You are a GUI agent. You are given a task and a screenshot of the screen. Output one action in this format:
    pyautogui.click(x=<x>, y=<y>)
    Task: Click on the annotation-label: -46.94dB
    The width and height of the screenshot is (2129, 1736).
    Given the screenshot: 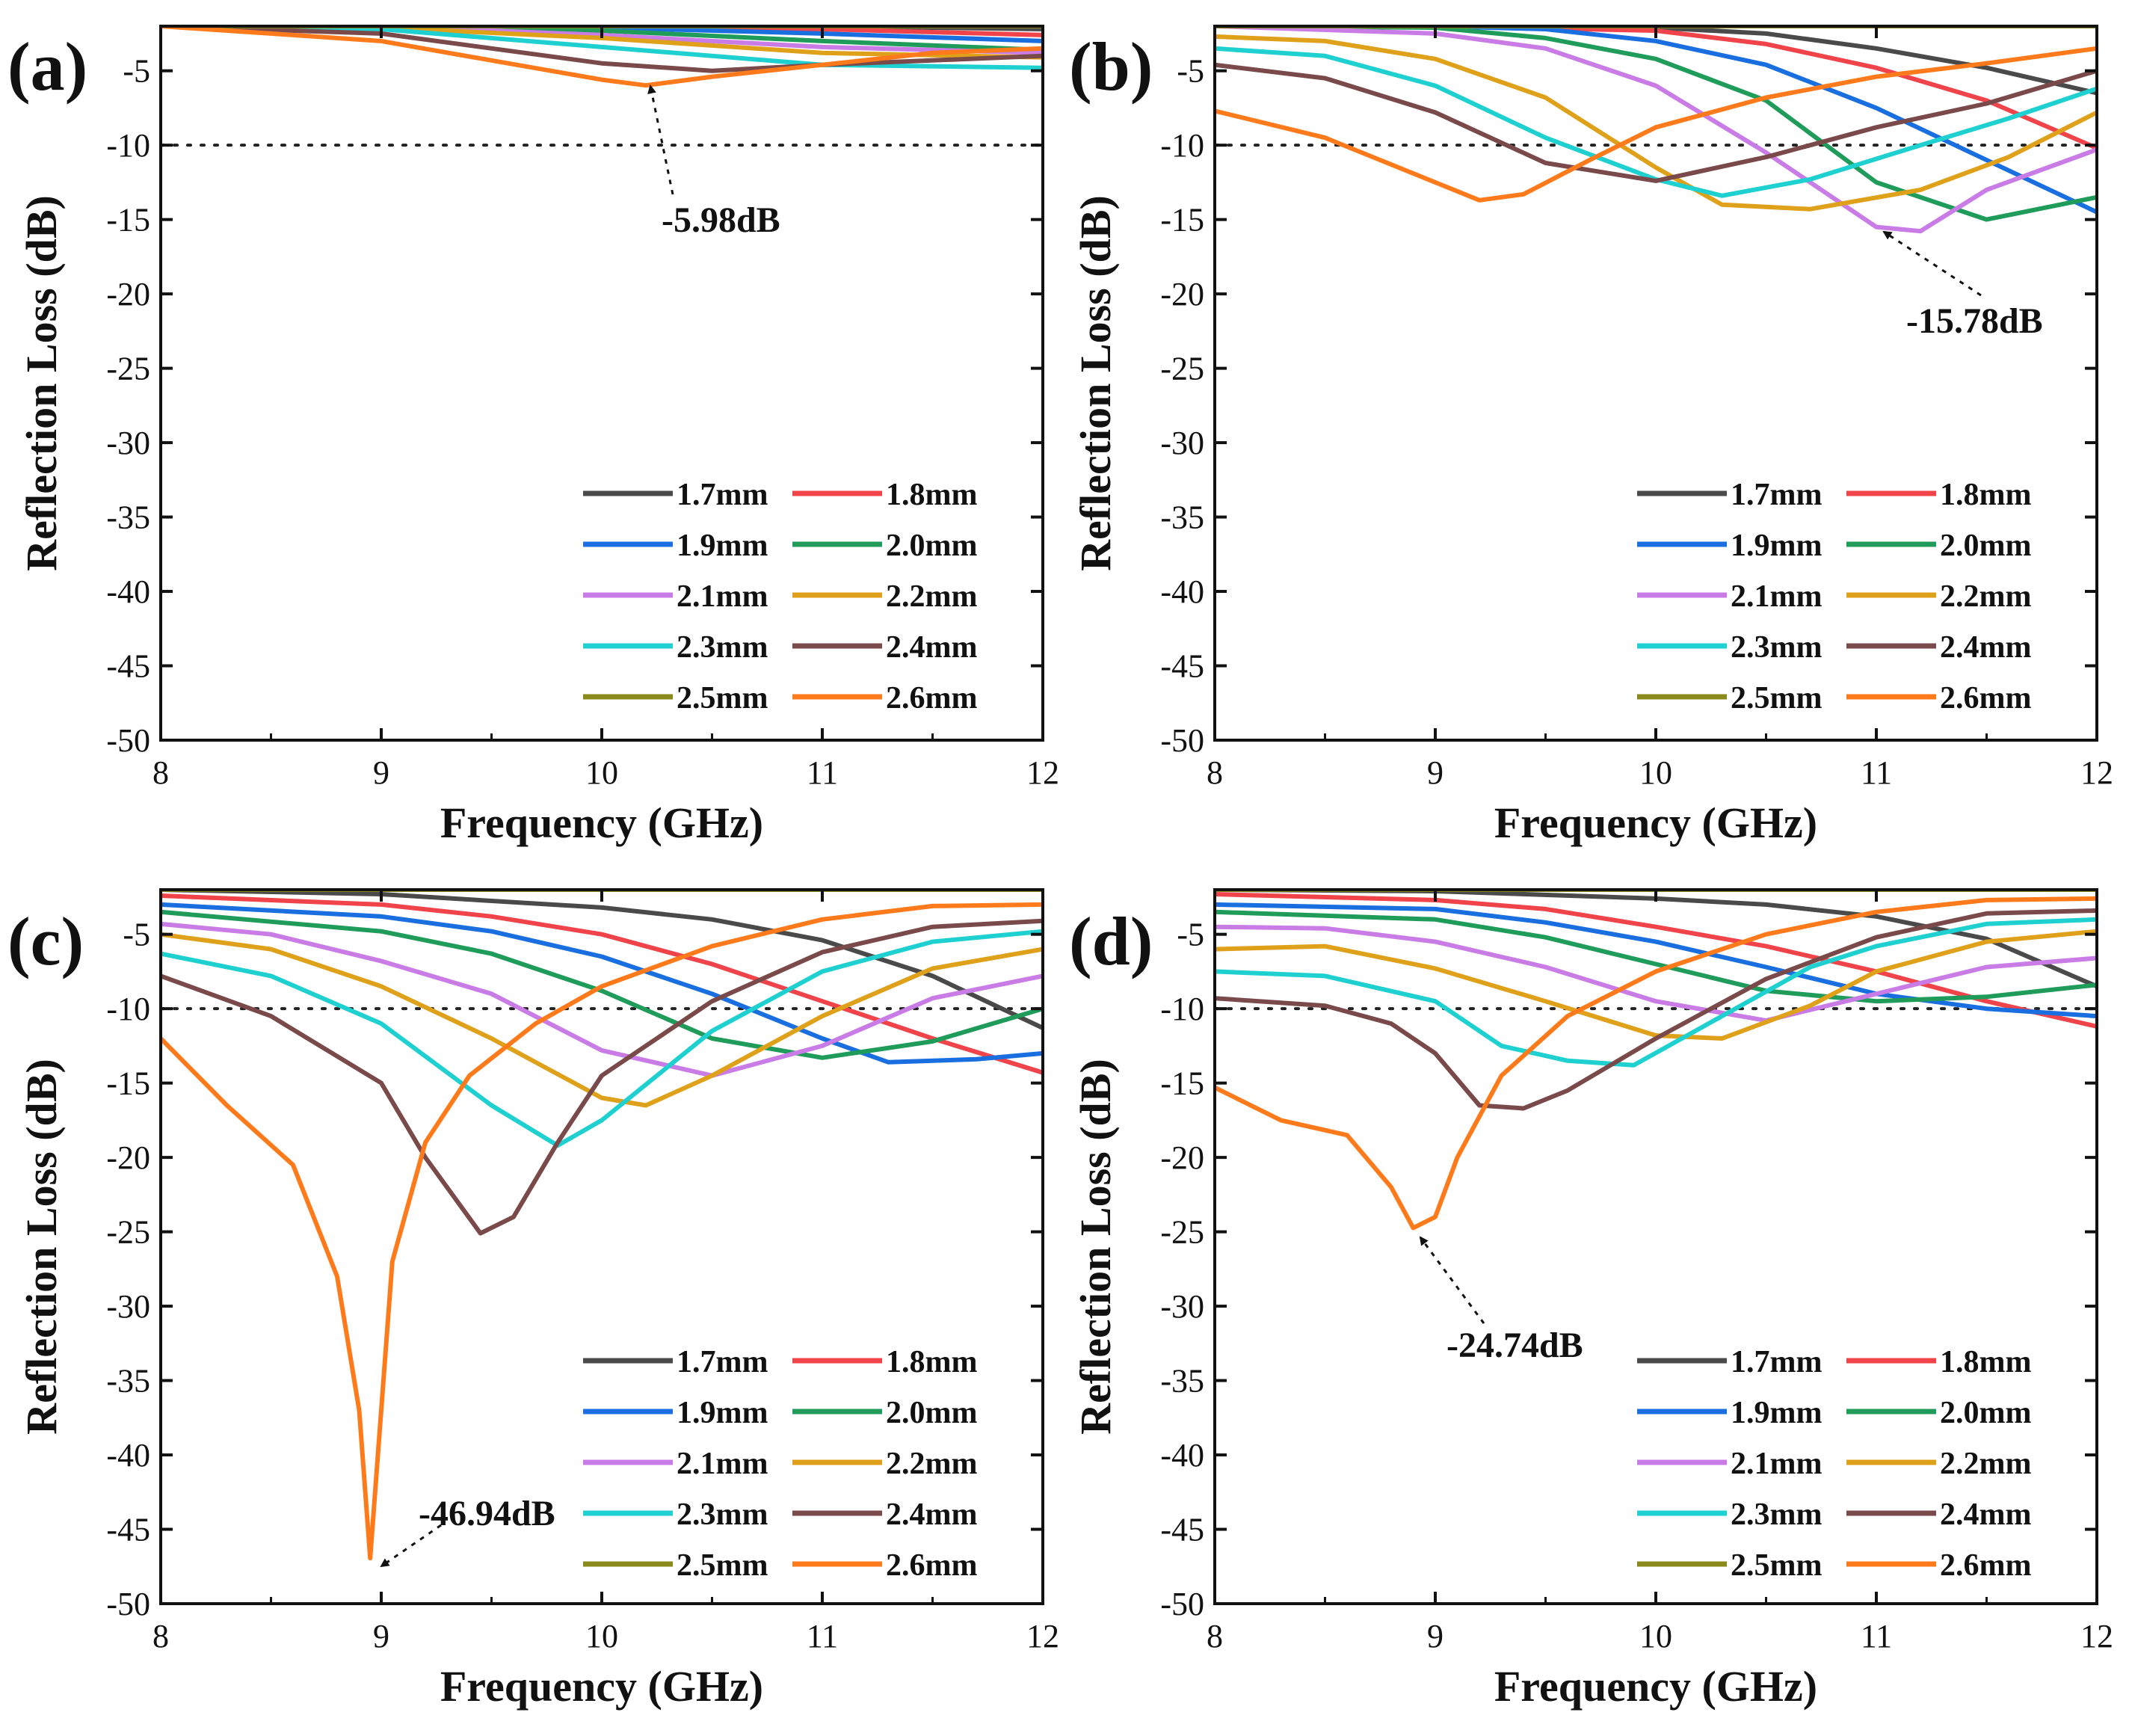 What is the action you would take?
    pyautogui.click(x=487, y=1513)
    